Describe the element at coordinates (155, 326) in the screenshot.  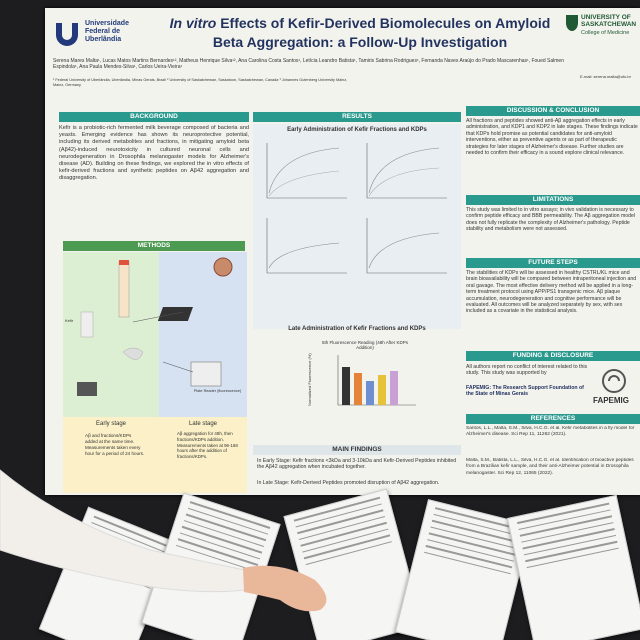
I see `methods-illustration` at that location.